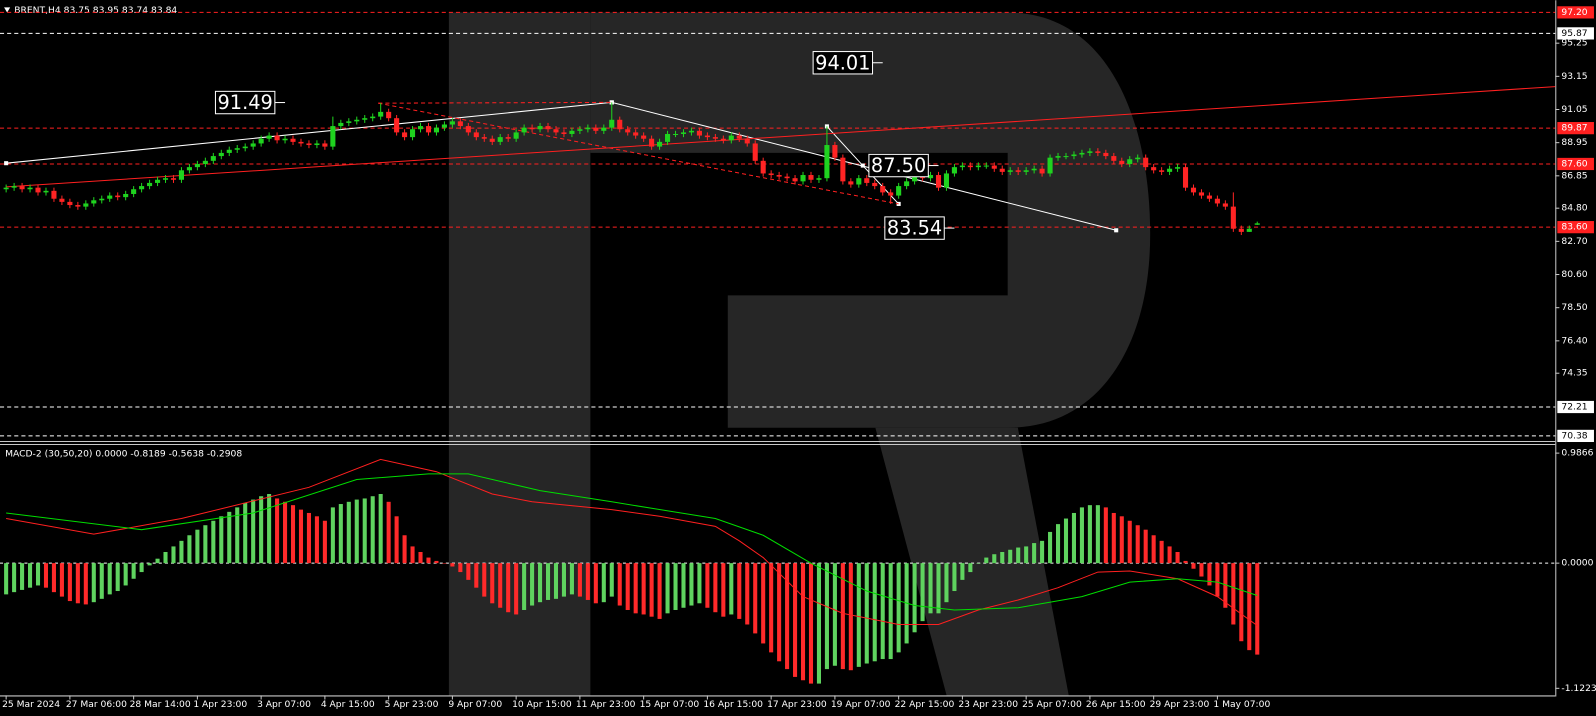 The height and width of the screenshot is (716, 1596). I want to click on trendline, so click(638, 153).